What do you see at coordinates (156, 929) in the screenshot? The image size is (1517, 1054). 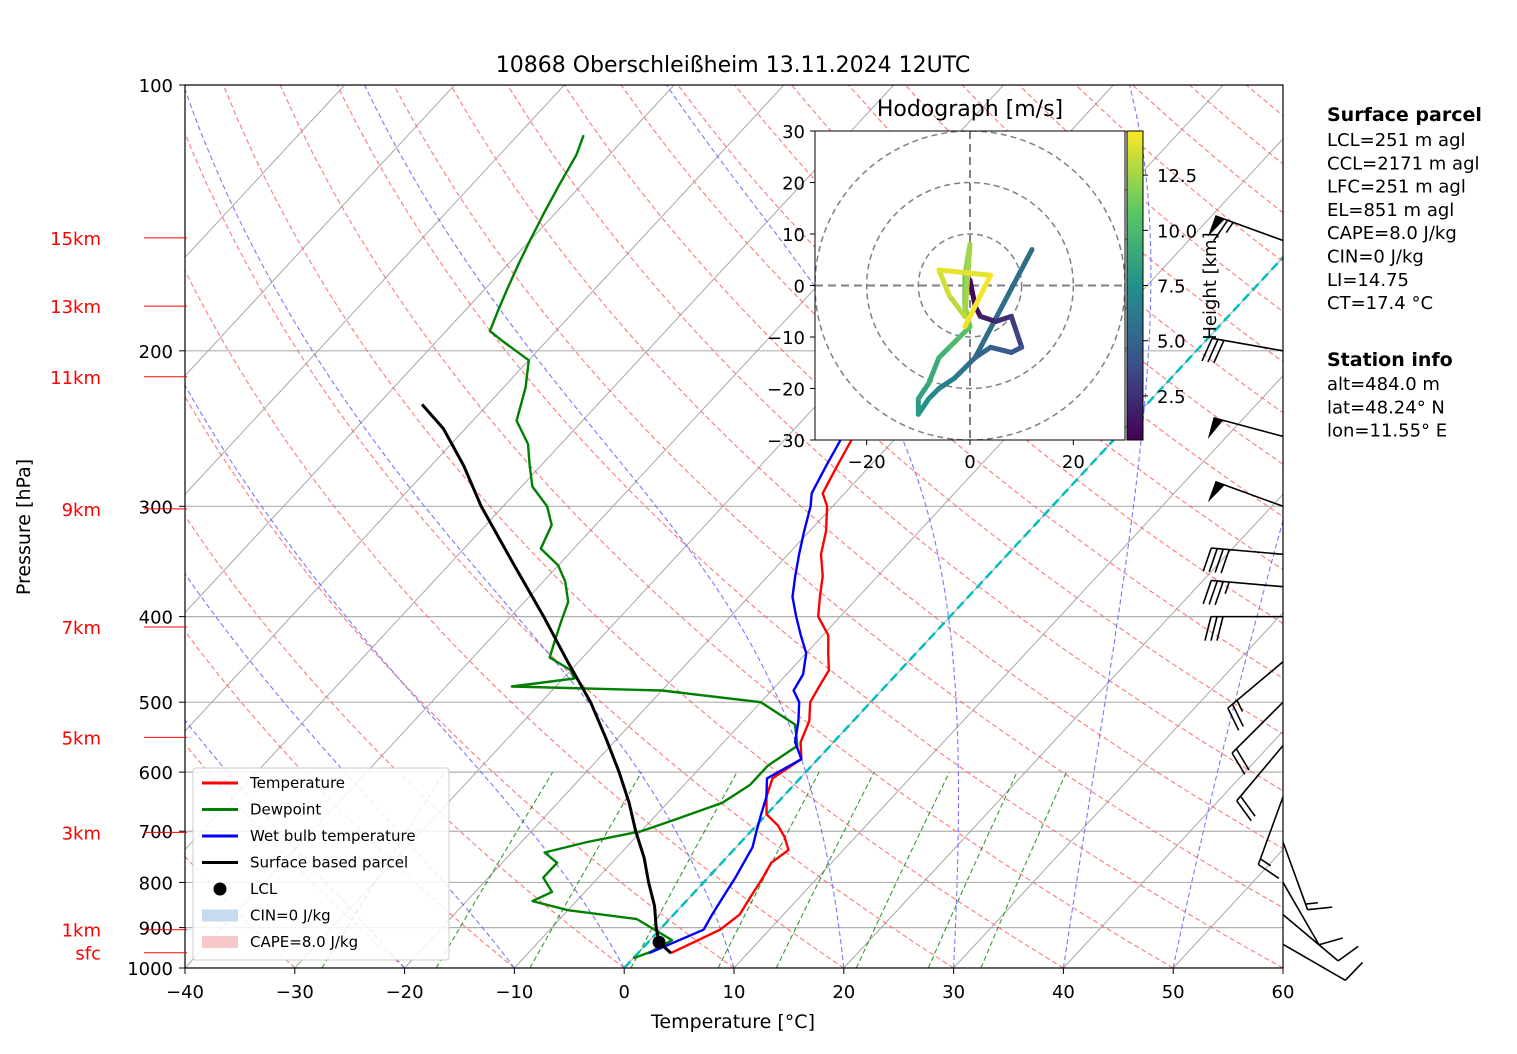 I see `y-tick-label: 900` at bounding box center [156, 929].